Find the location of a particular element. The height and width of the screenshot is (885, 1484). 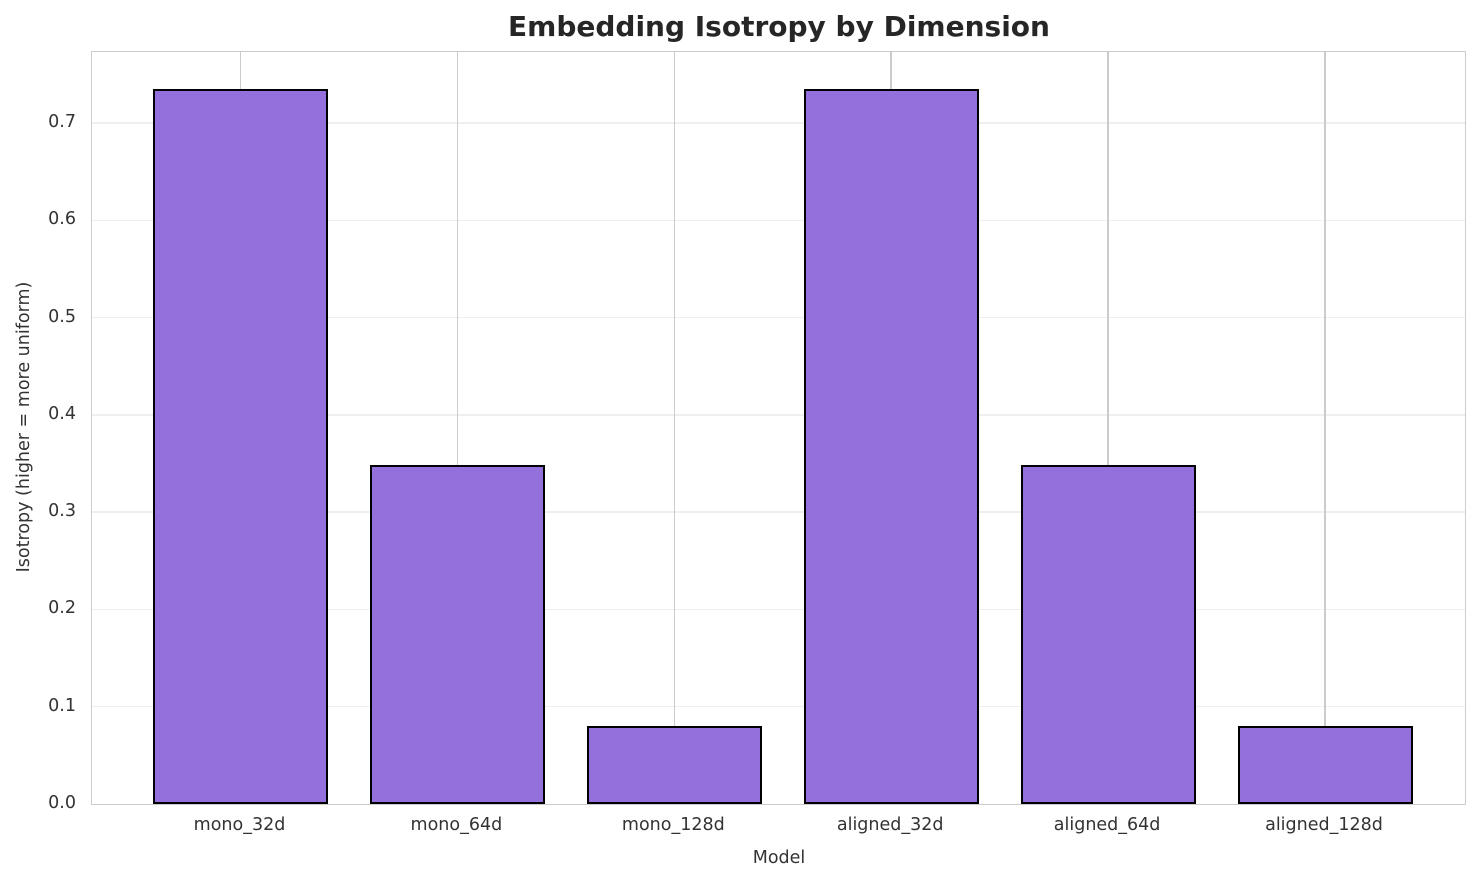

x-tick-label: aligned_64d is located at coordinates (1107, 825).